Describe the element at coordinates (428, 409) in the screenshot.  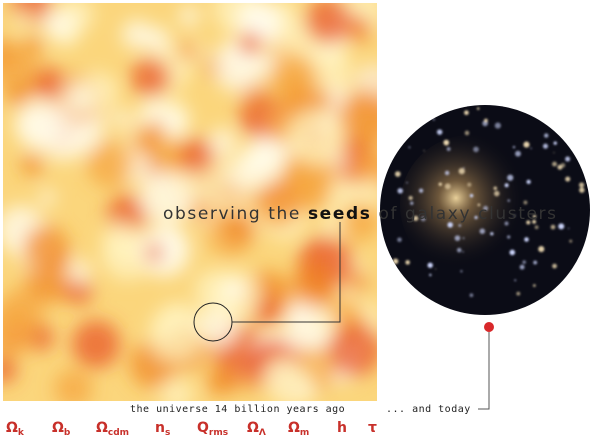
I see `caption-present: ... and today` at that location.